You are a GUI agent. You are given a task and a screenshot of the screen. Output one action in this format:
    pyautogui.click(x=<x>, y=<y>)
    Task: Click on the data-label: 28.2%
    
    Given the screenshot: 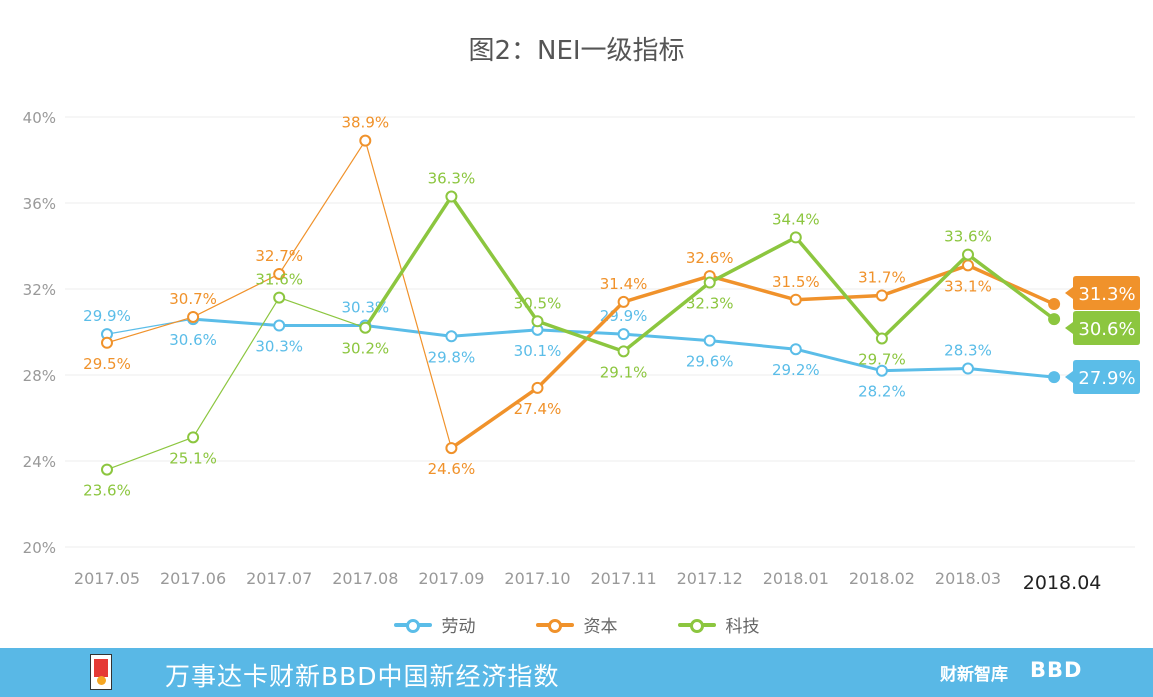 What is the action you would take?
    pyautogui.click(x=882, y=392)
    